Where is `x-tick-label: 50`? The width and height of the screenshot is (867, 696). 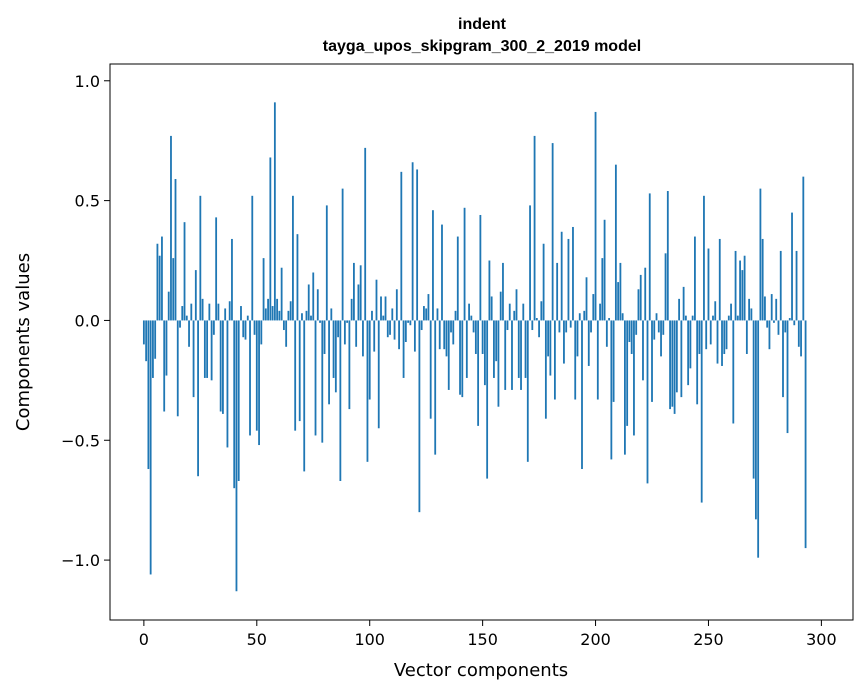
x-tick-label: 50 is located at coordinates (257, 639).